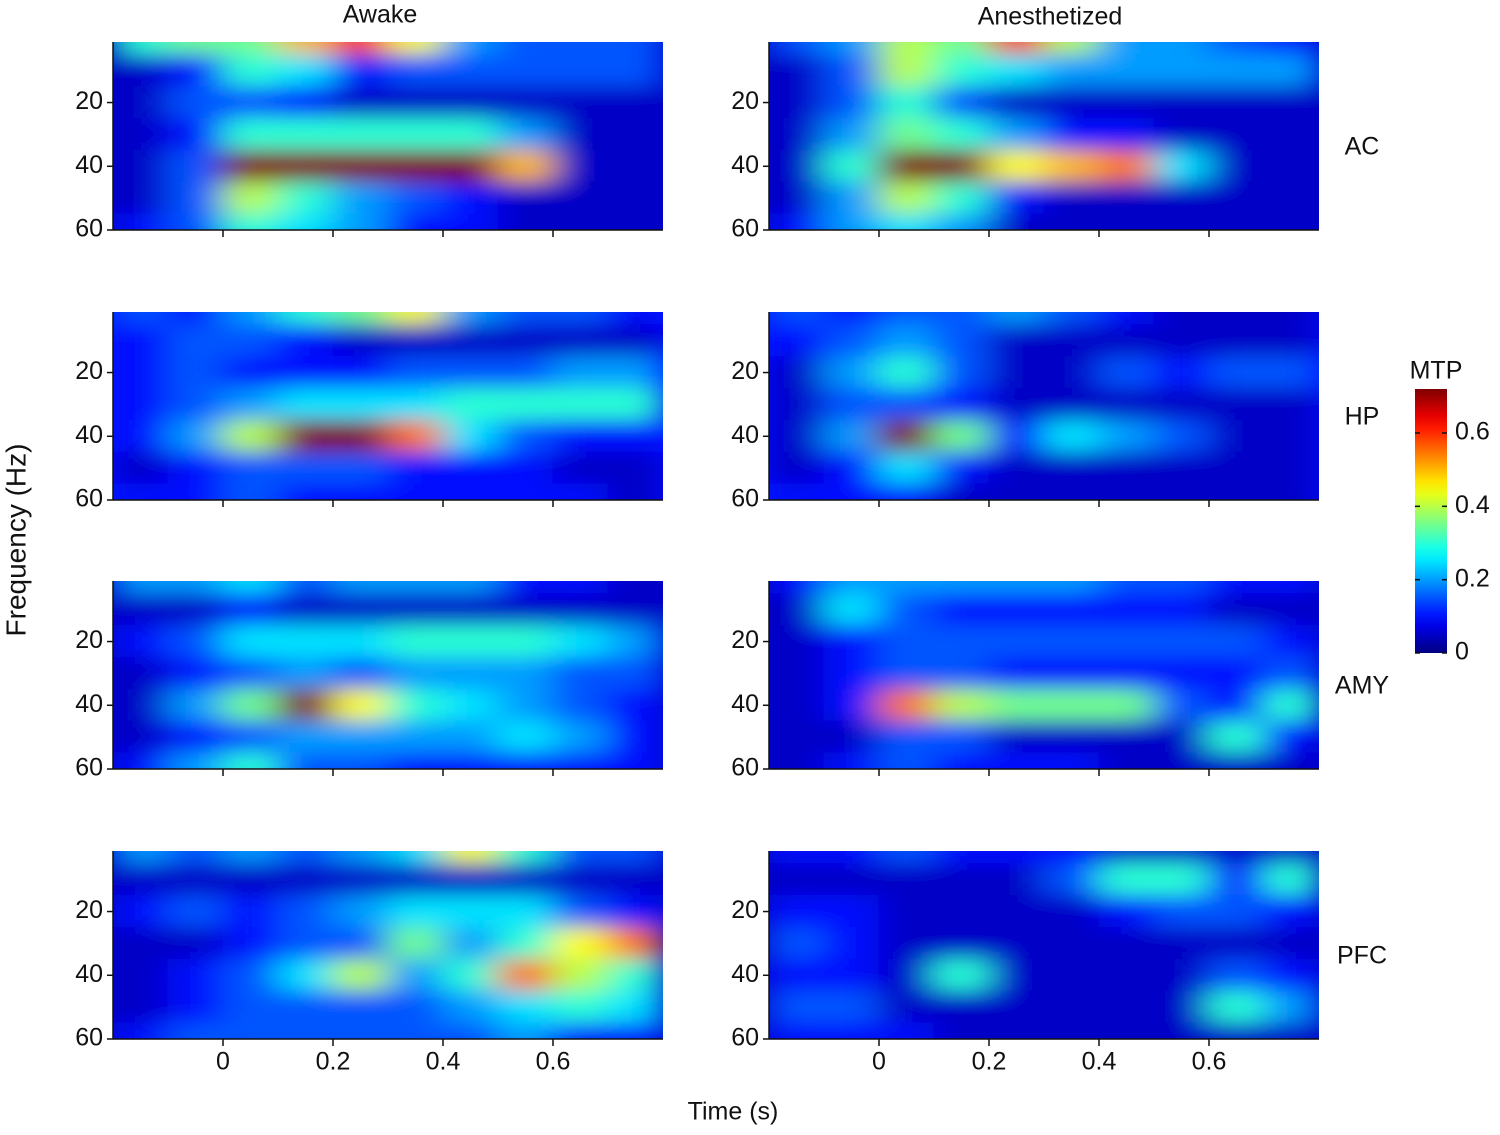 This screenshot has width=1500, height=1135. I want to click on colorbar-tick-label: 0.2, so click(1472, 578).